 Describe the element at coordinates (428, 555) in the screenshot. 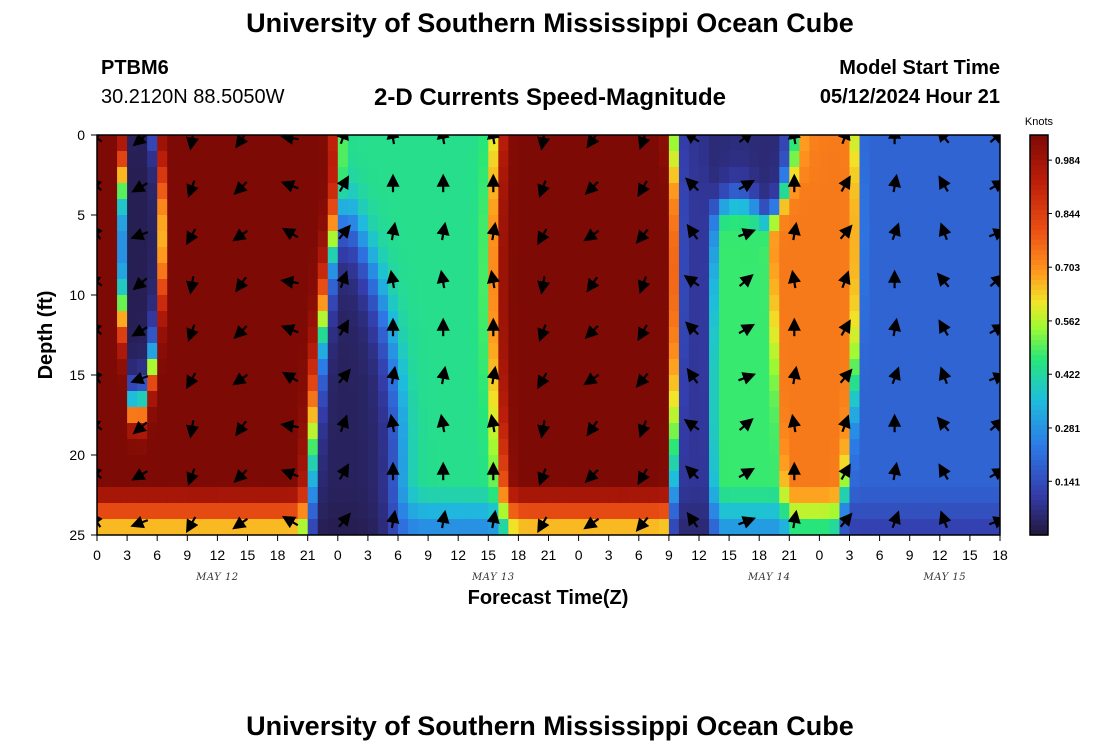

I see `x-tick-label: 9` at that location.